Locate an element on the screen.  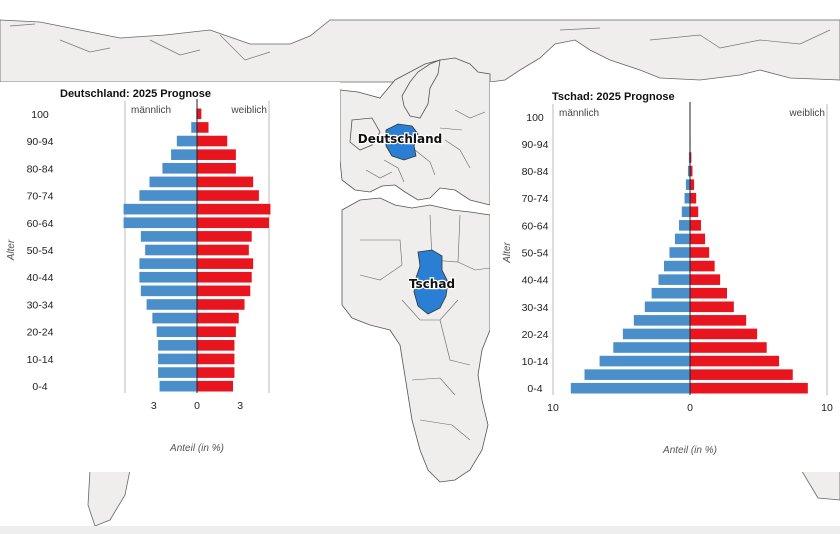
map-land-north is located at coordinates (420, 51).